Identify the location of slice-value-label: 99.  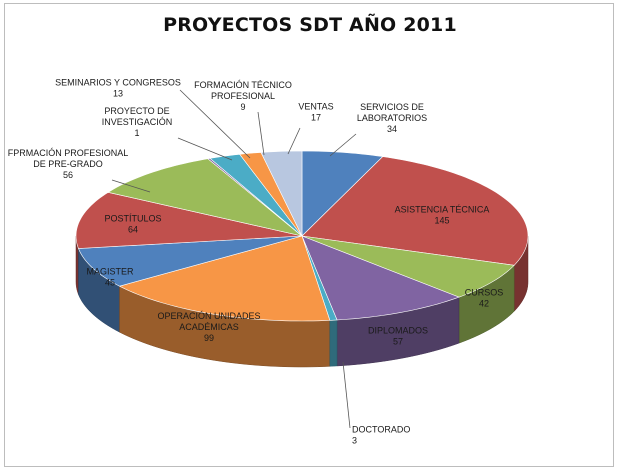
(209, 338).